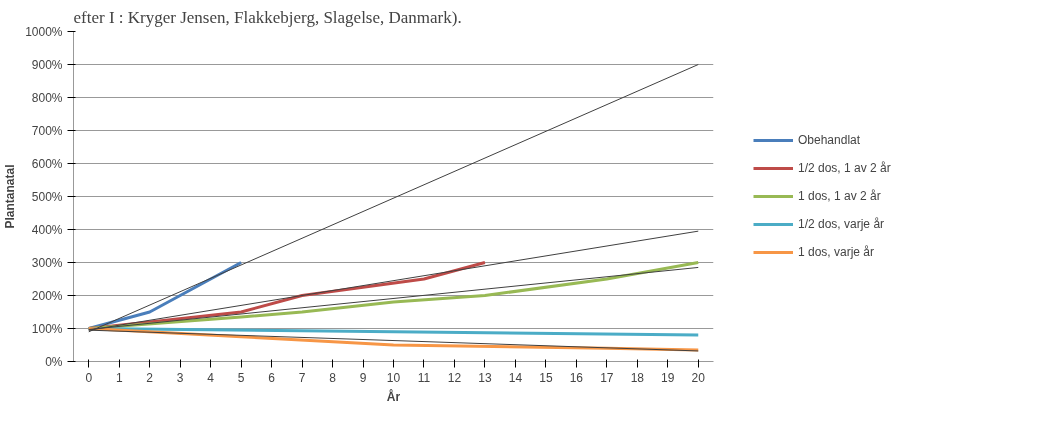  I want to click on y-tick-label: 900%, so click(47, 64).